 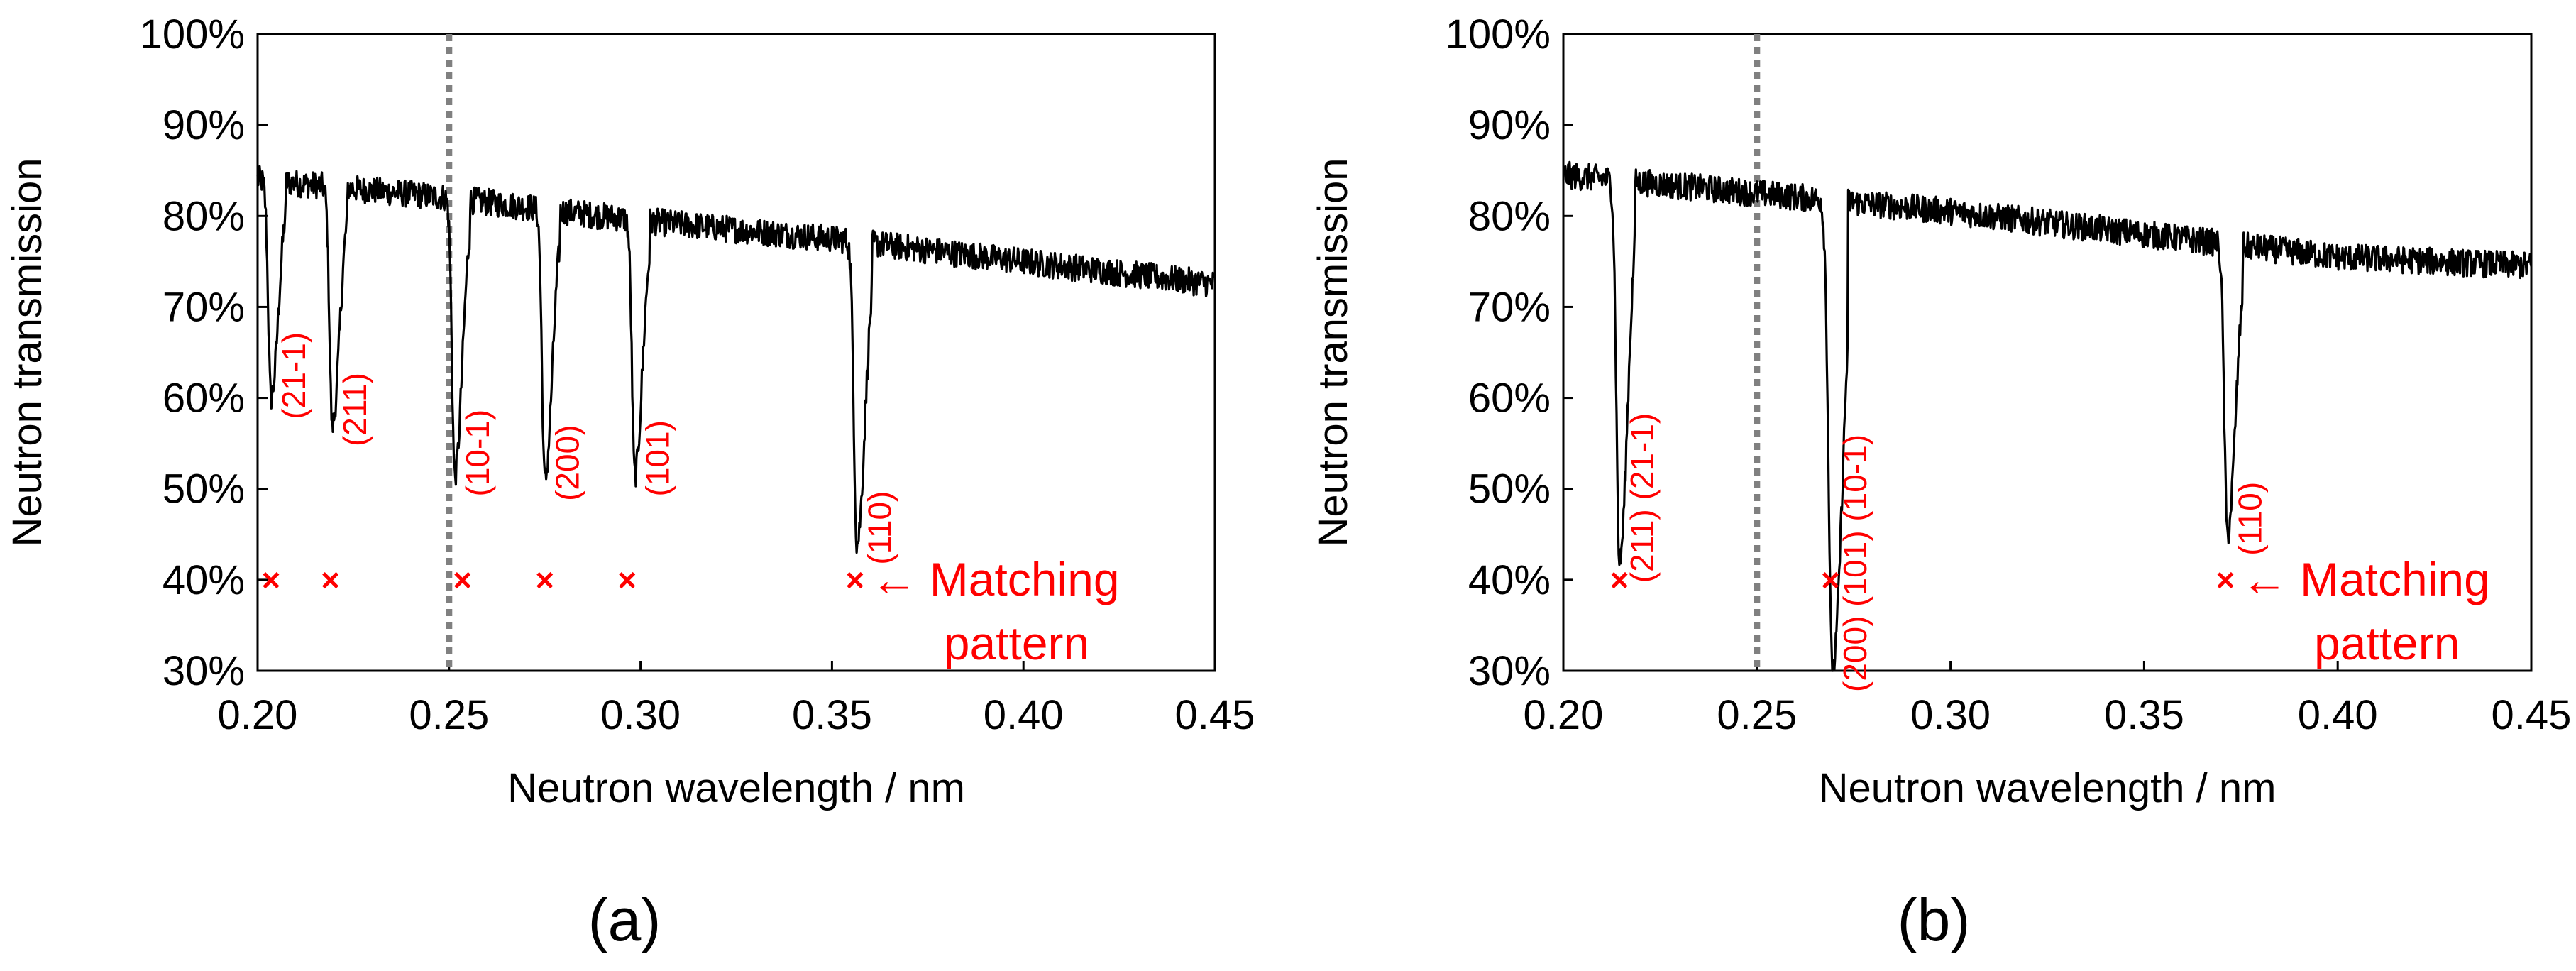 I want to click on peak-hkl-label: (200) (101) (10-1), so click(x=1855, y=563).